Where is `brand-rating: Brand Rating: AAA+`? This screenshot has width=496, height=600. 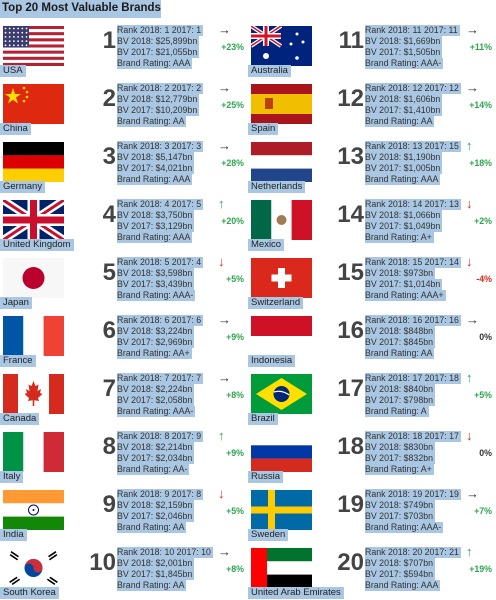
brand-rating: Brand Rating: AAA+ is located at coordinates (405, 295).